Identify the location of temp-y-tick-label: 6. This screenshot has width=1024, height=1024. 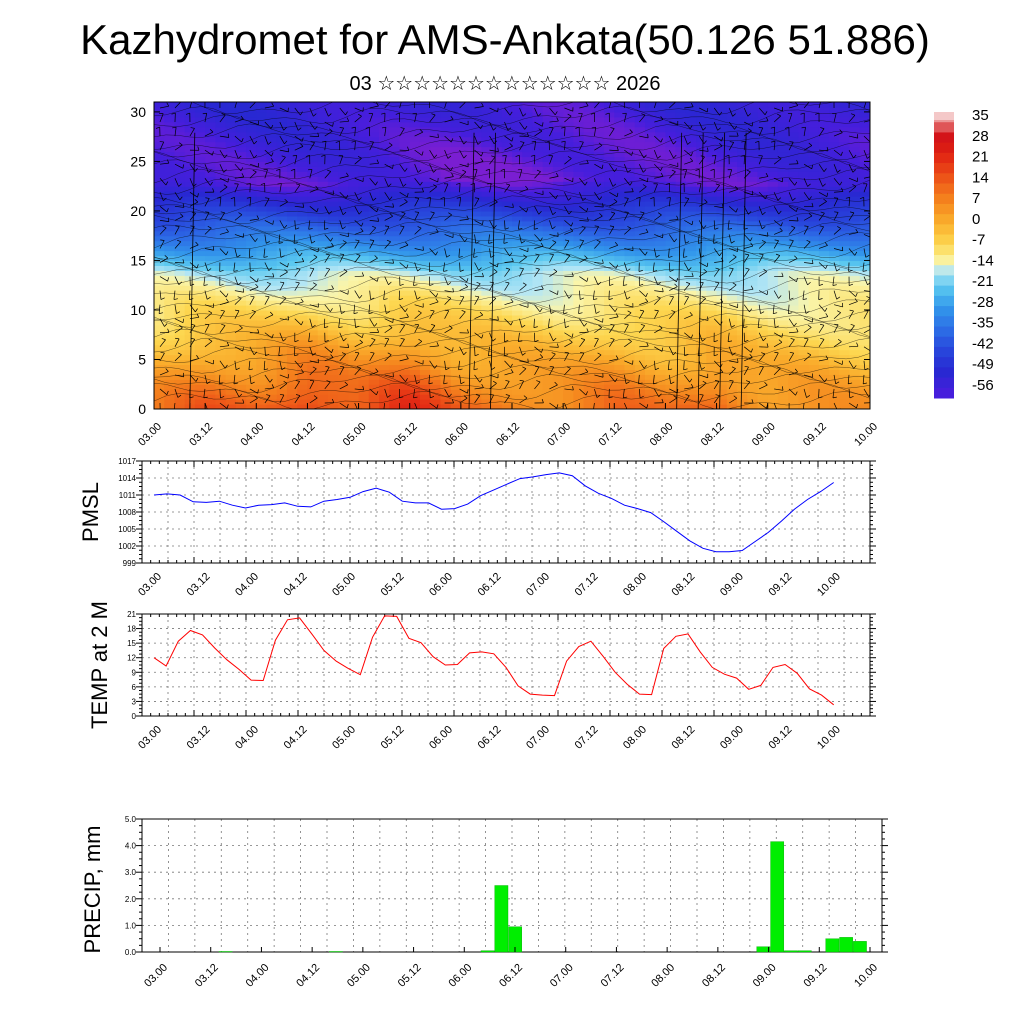
(134, 687).